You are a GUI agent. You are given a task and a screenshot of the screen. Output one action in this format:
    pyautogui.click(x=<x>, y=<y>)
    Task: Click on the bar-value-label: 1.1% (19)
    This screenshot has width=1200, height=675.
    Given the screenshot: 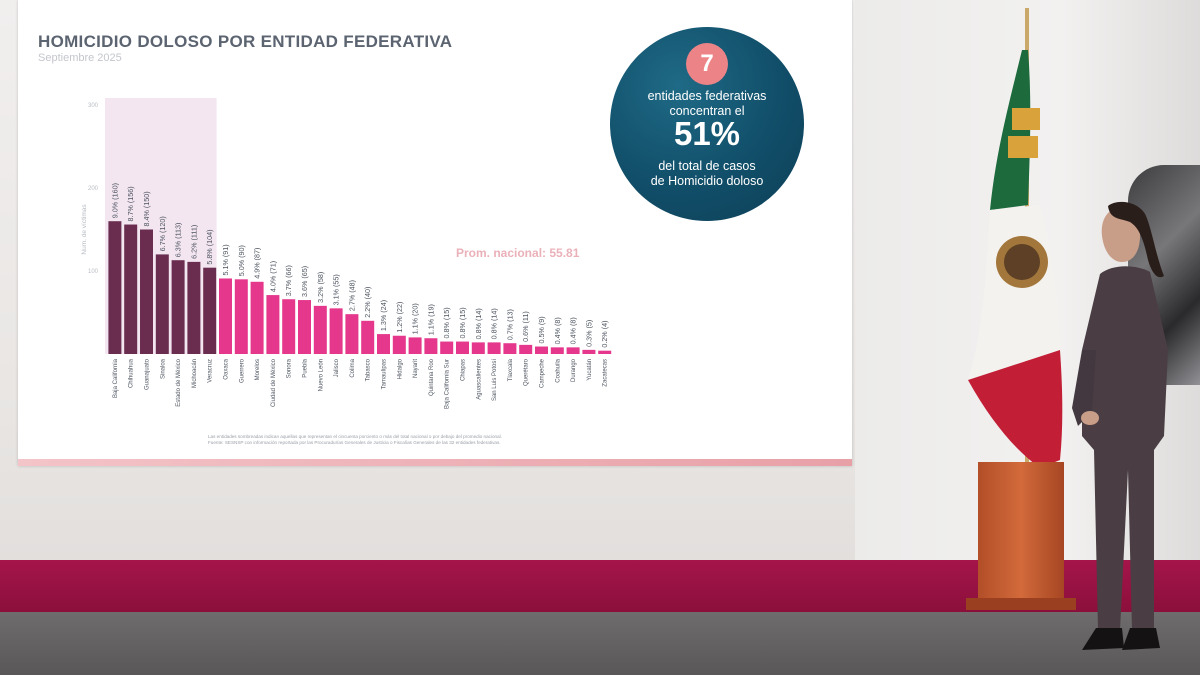 What is the action you would take?
    pyautogui.click(x=430, y=319)
    